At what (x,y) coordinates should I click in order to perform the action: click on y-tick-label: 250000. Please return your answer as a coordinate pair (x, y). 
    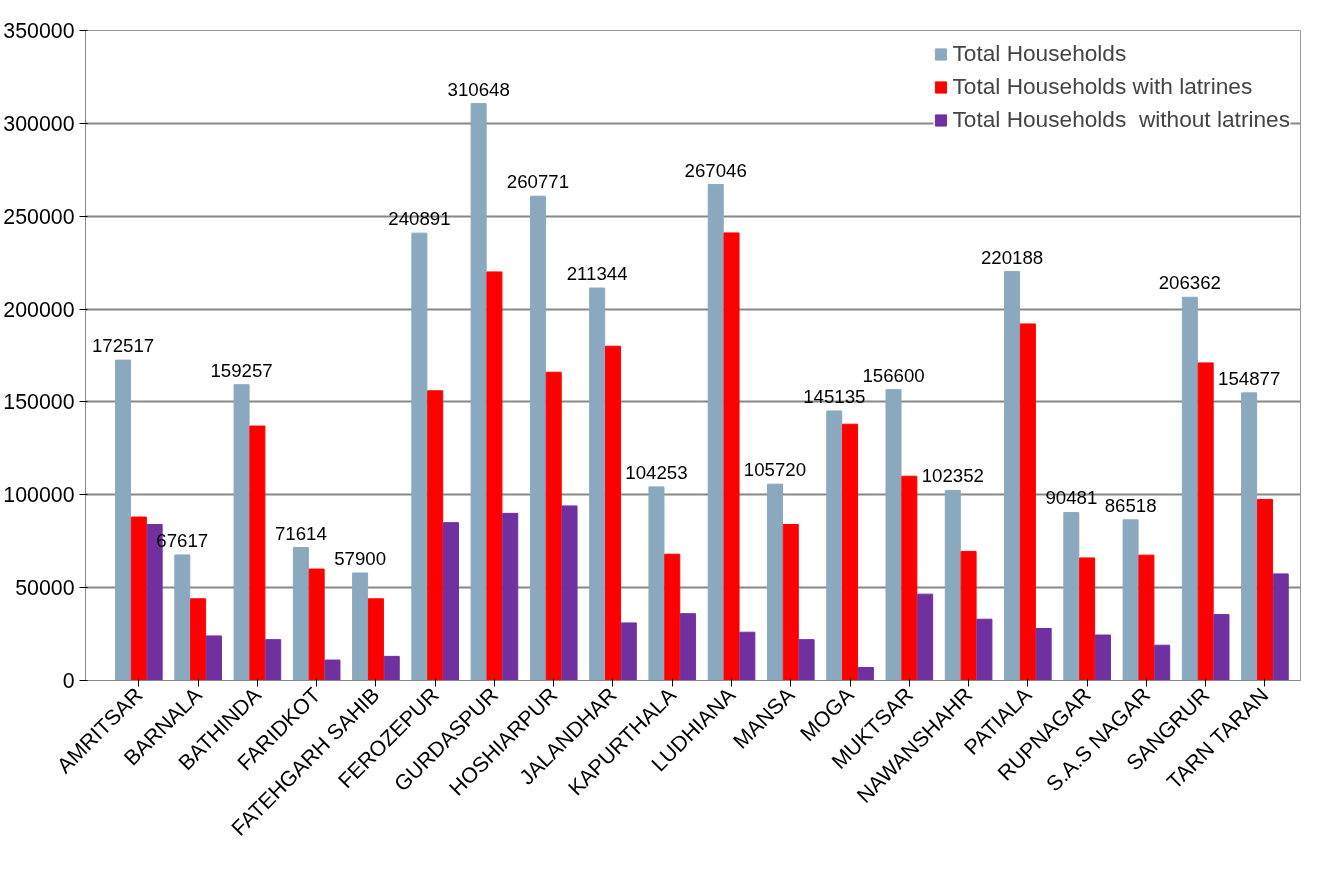
    Looking at the image, I should click on (39, 216).